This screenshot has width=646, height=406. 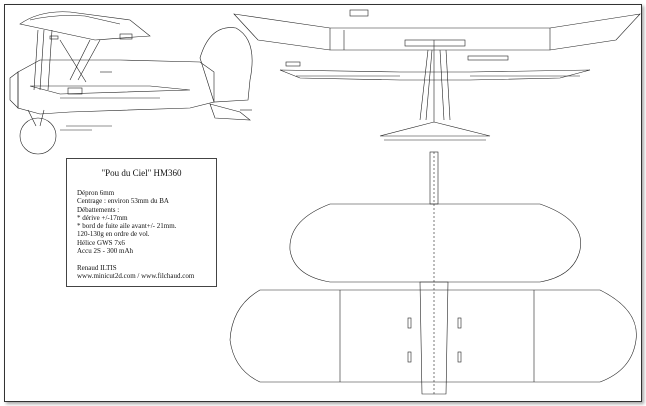 I want to click on spec-line: Débattements :, so click(x=98, y=209).